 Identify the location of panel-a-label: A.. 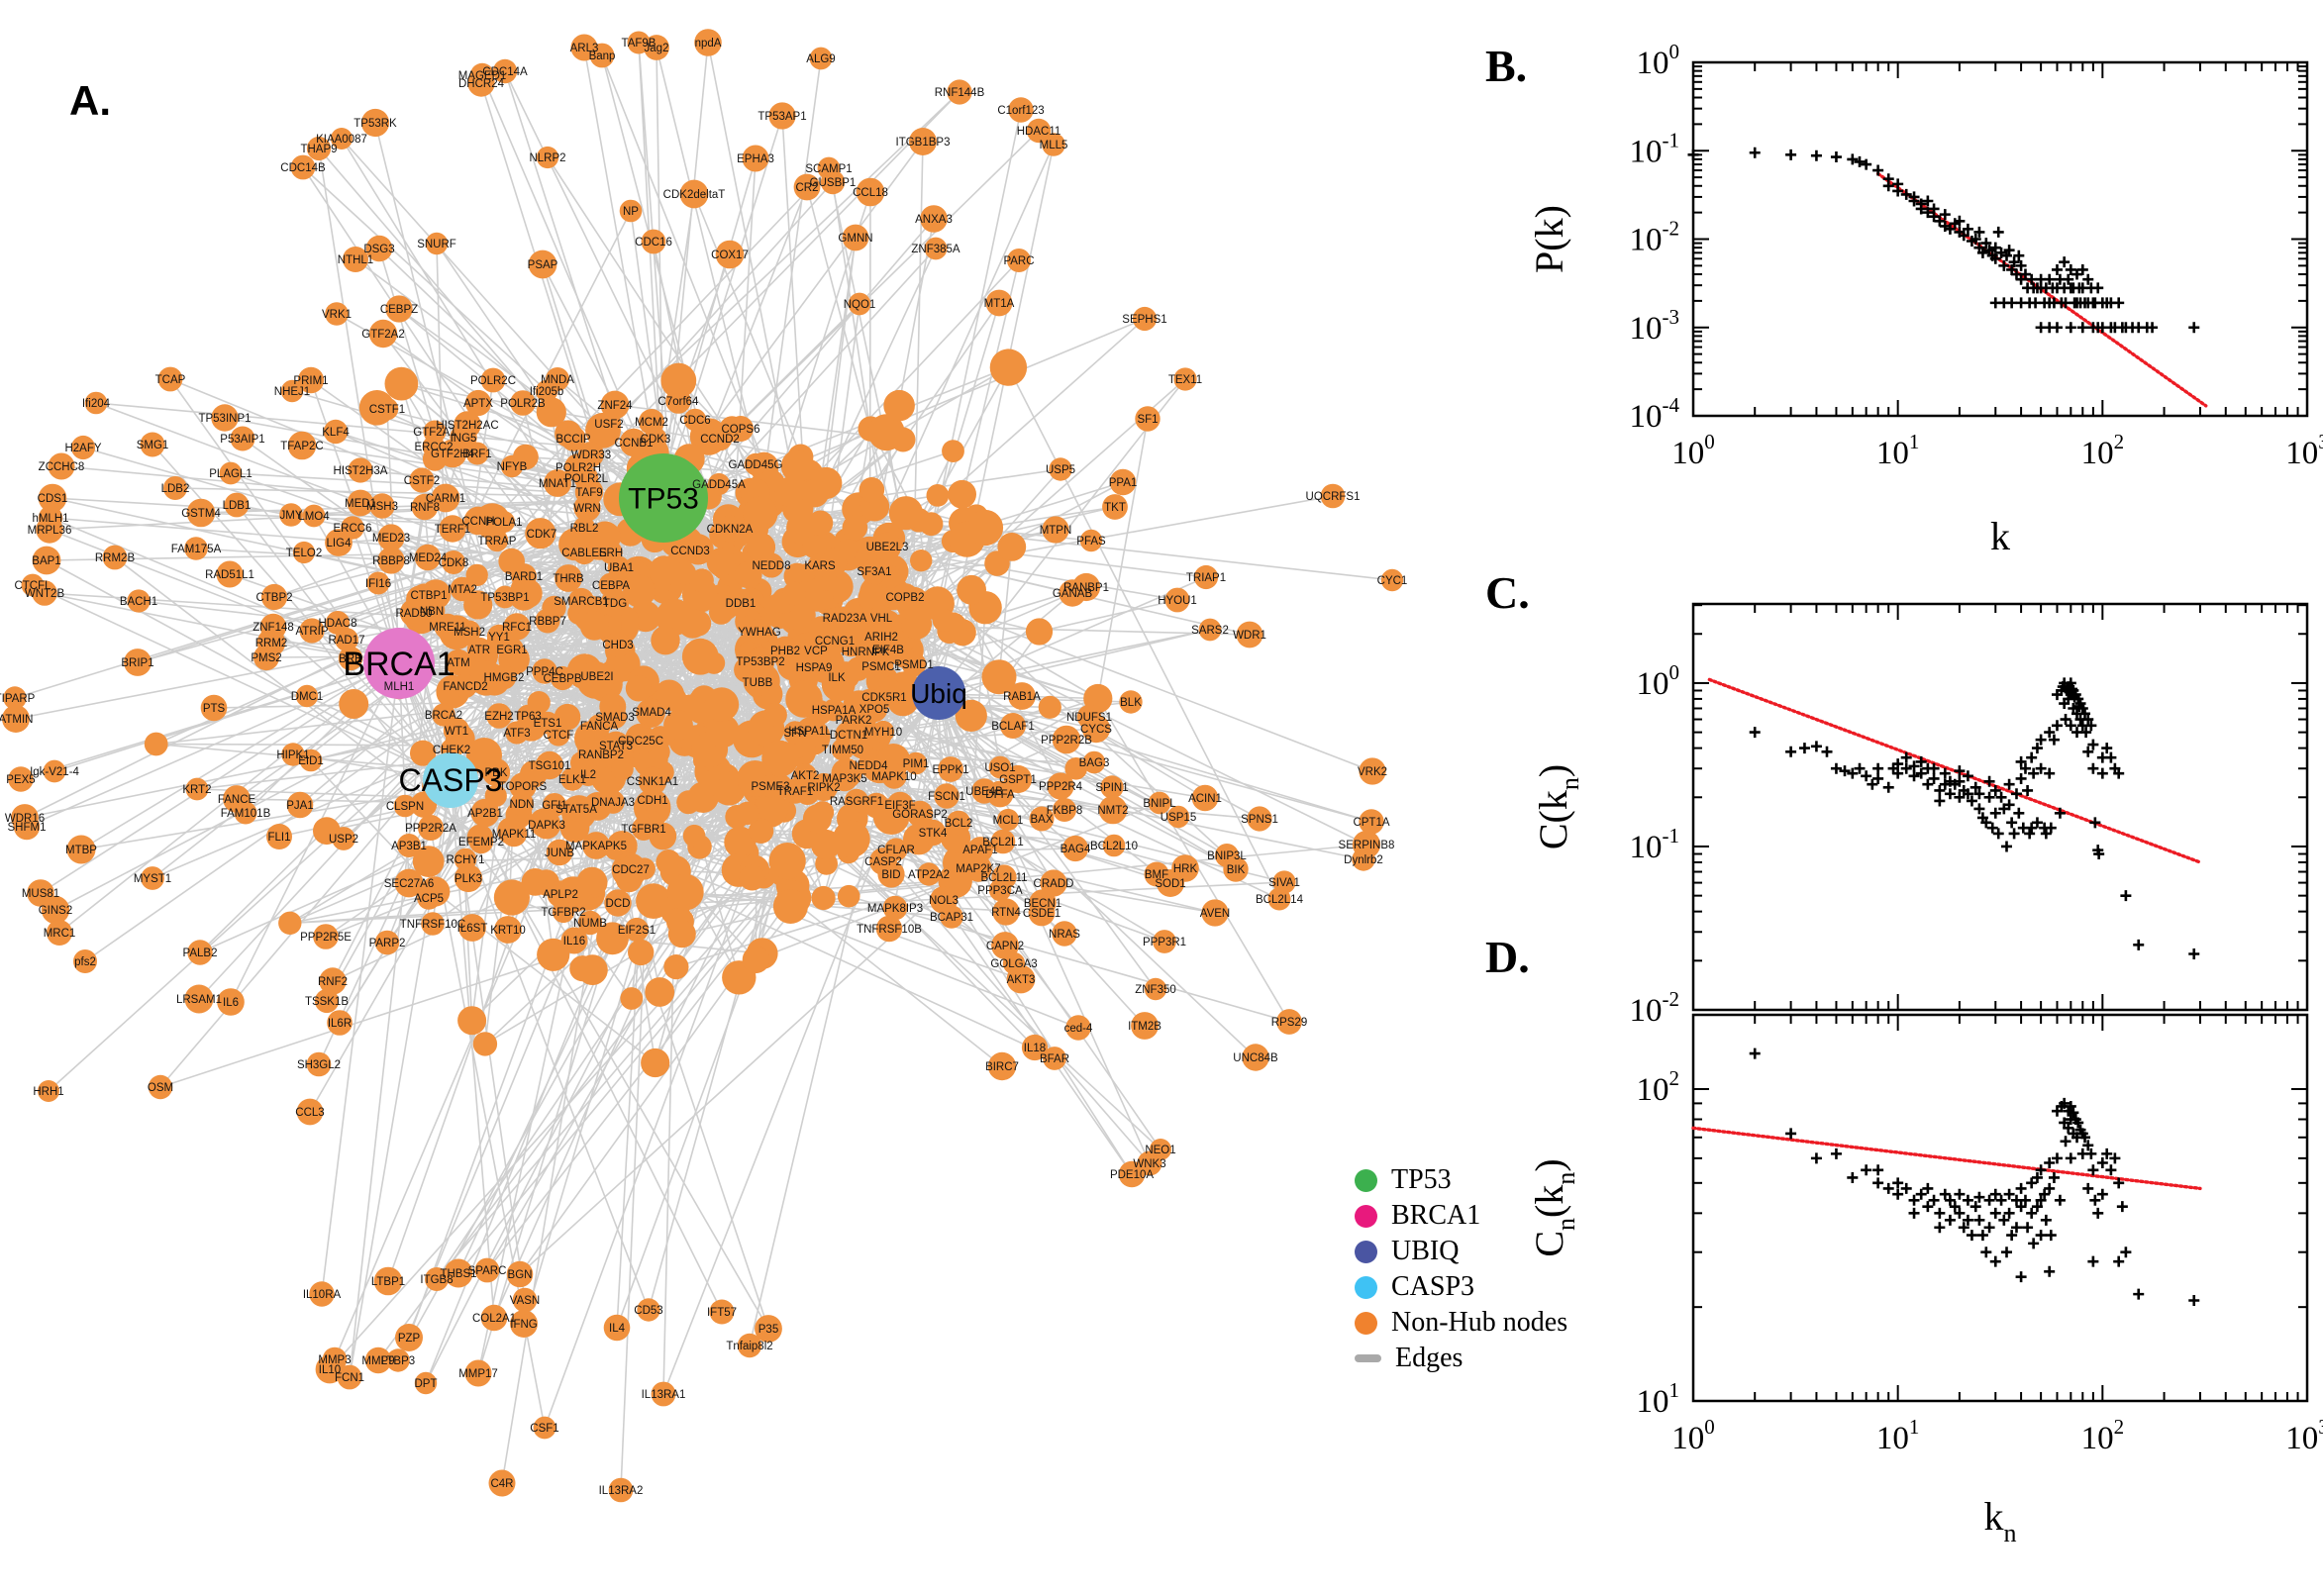
(90, 100).